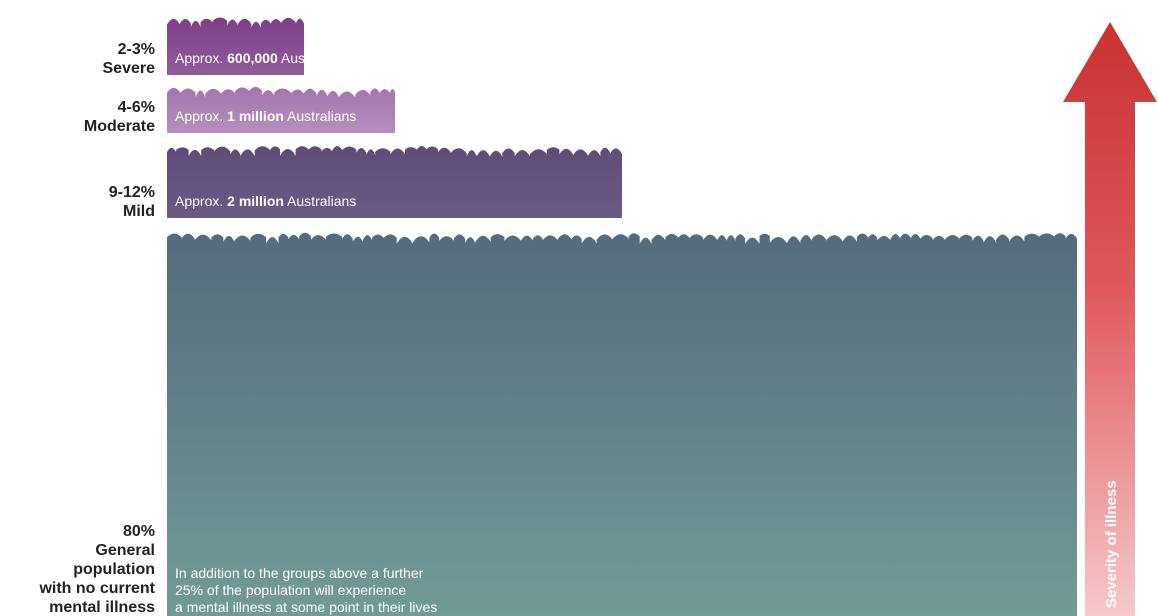 The height and width of the screenshot is (616, 1158). What do you see at coordinates (290, 590) in the screenshot?
I see `bar-note-line: 25% of the population will experience` at bounding box center [290, 590].